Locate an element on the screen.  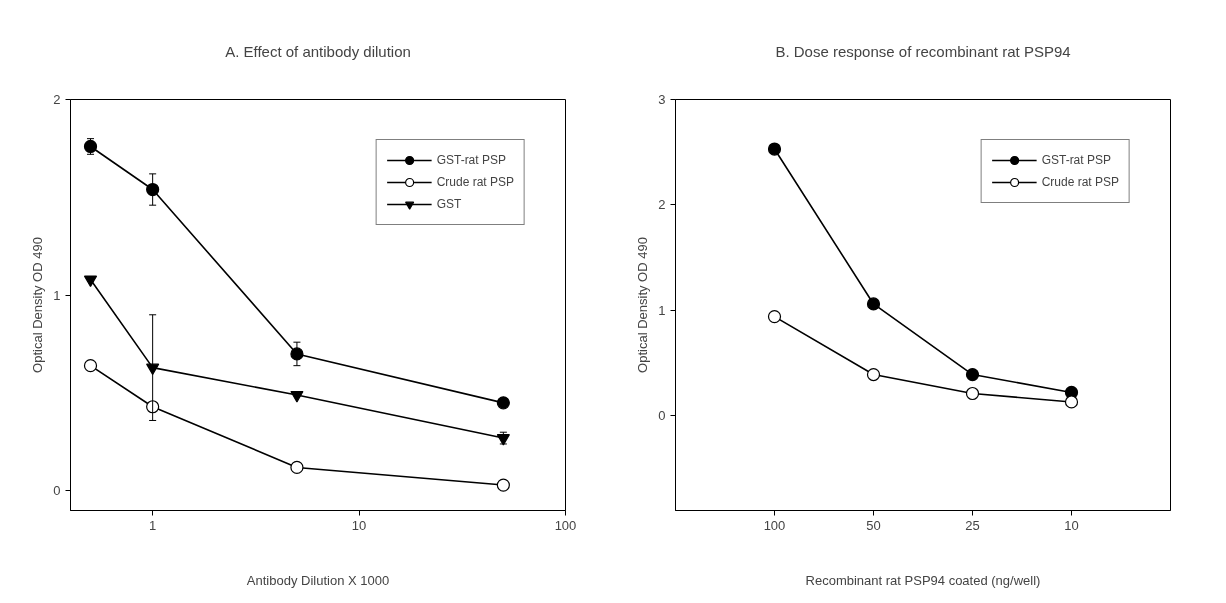
chart-title: B. Dose response of recombinant rat PSP94 is located at coordinates (923, 51).